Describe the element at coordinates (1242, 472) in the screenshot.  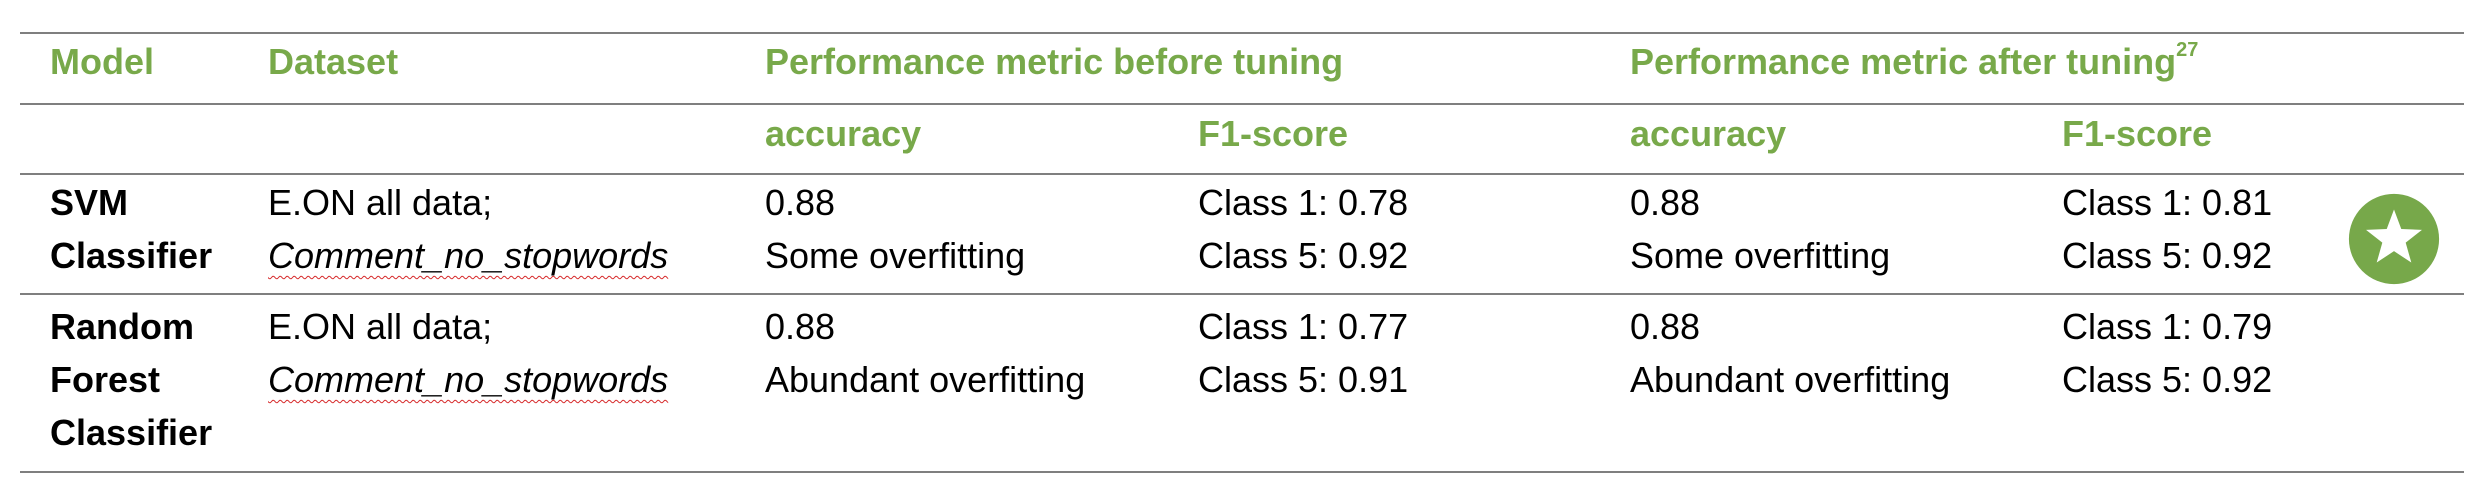
I see `table-bottom-rule` at that location.